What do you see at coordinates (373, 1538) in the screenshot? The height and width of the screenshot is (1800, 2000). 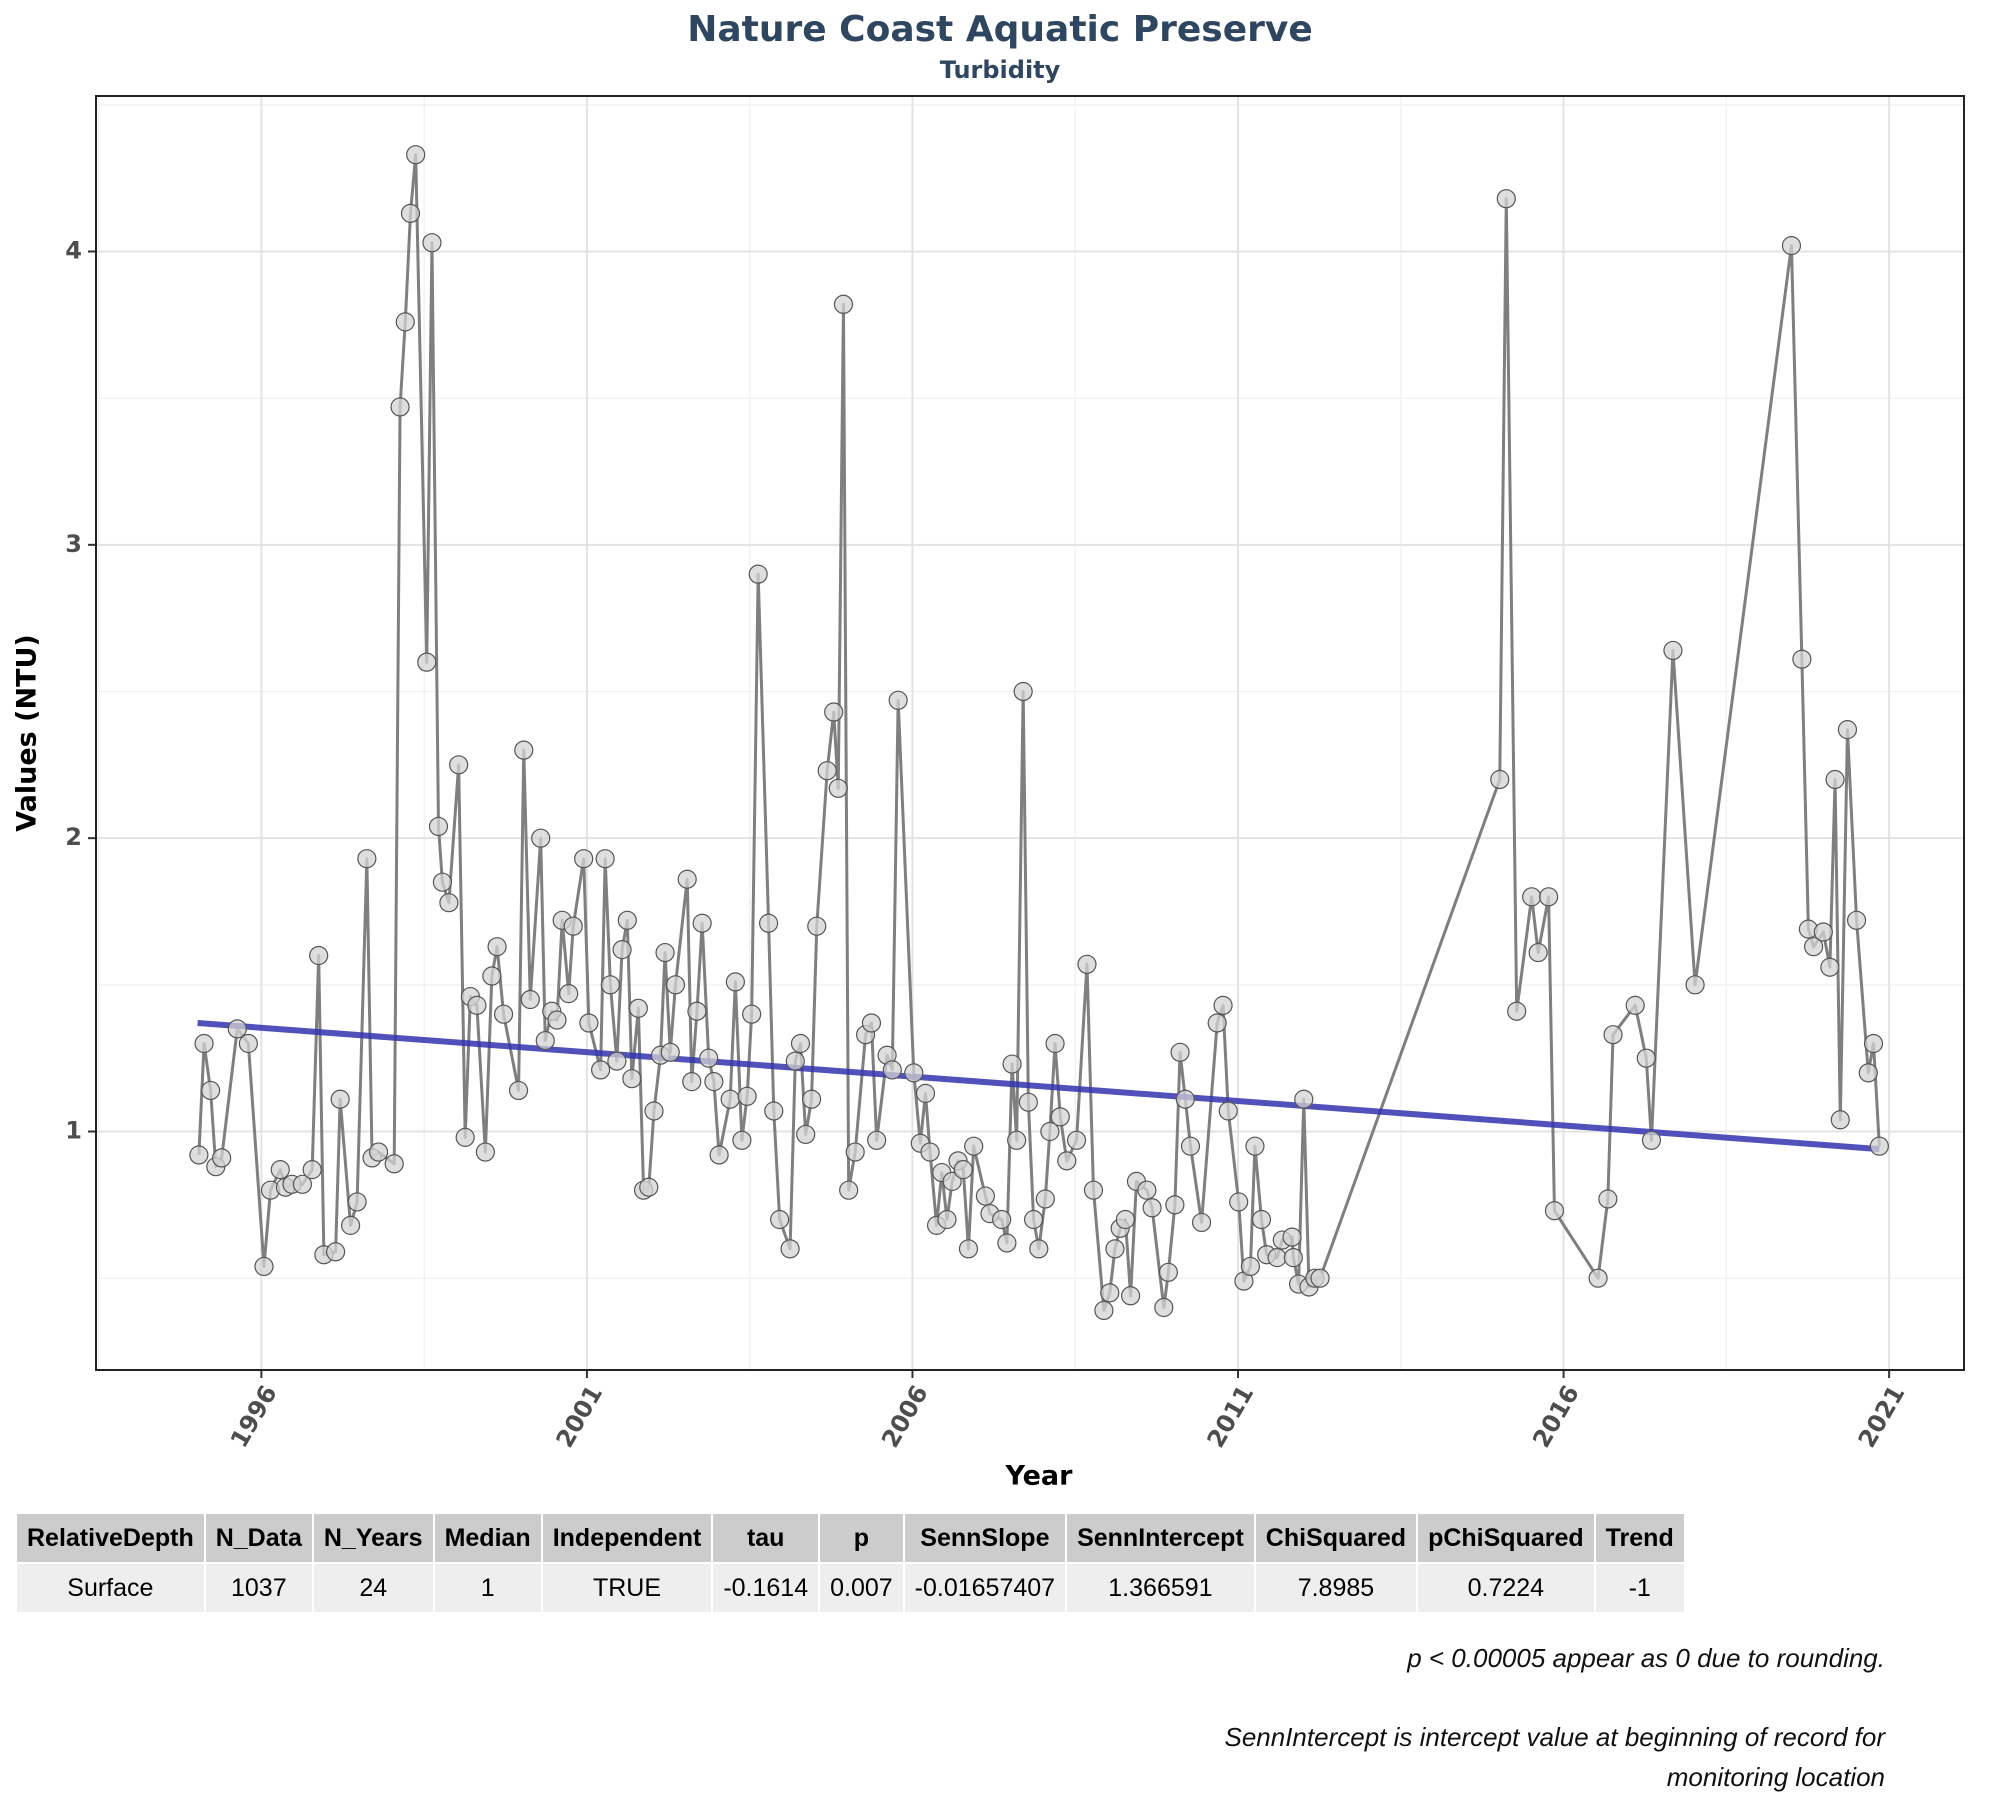 I see `column-header: N_Years` at bounding box center [373, 1538].